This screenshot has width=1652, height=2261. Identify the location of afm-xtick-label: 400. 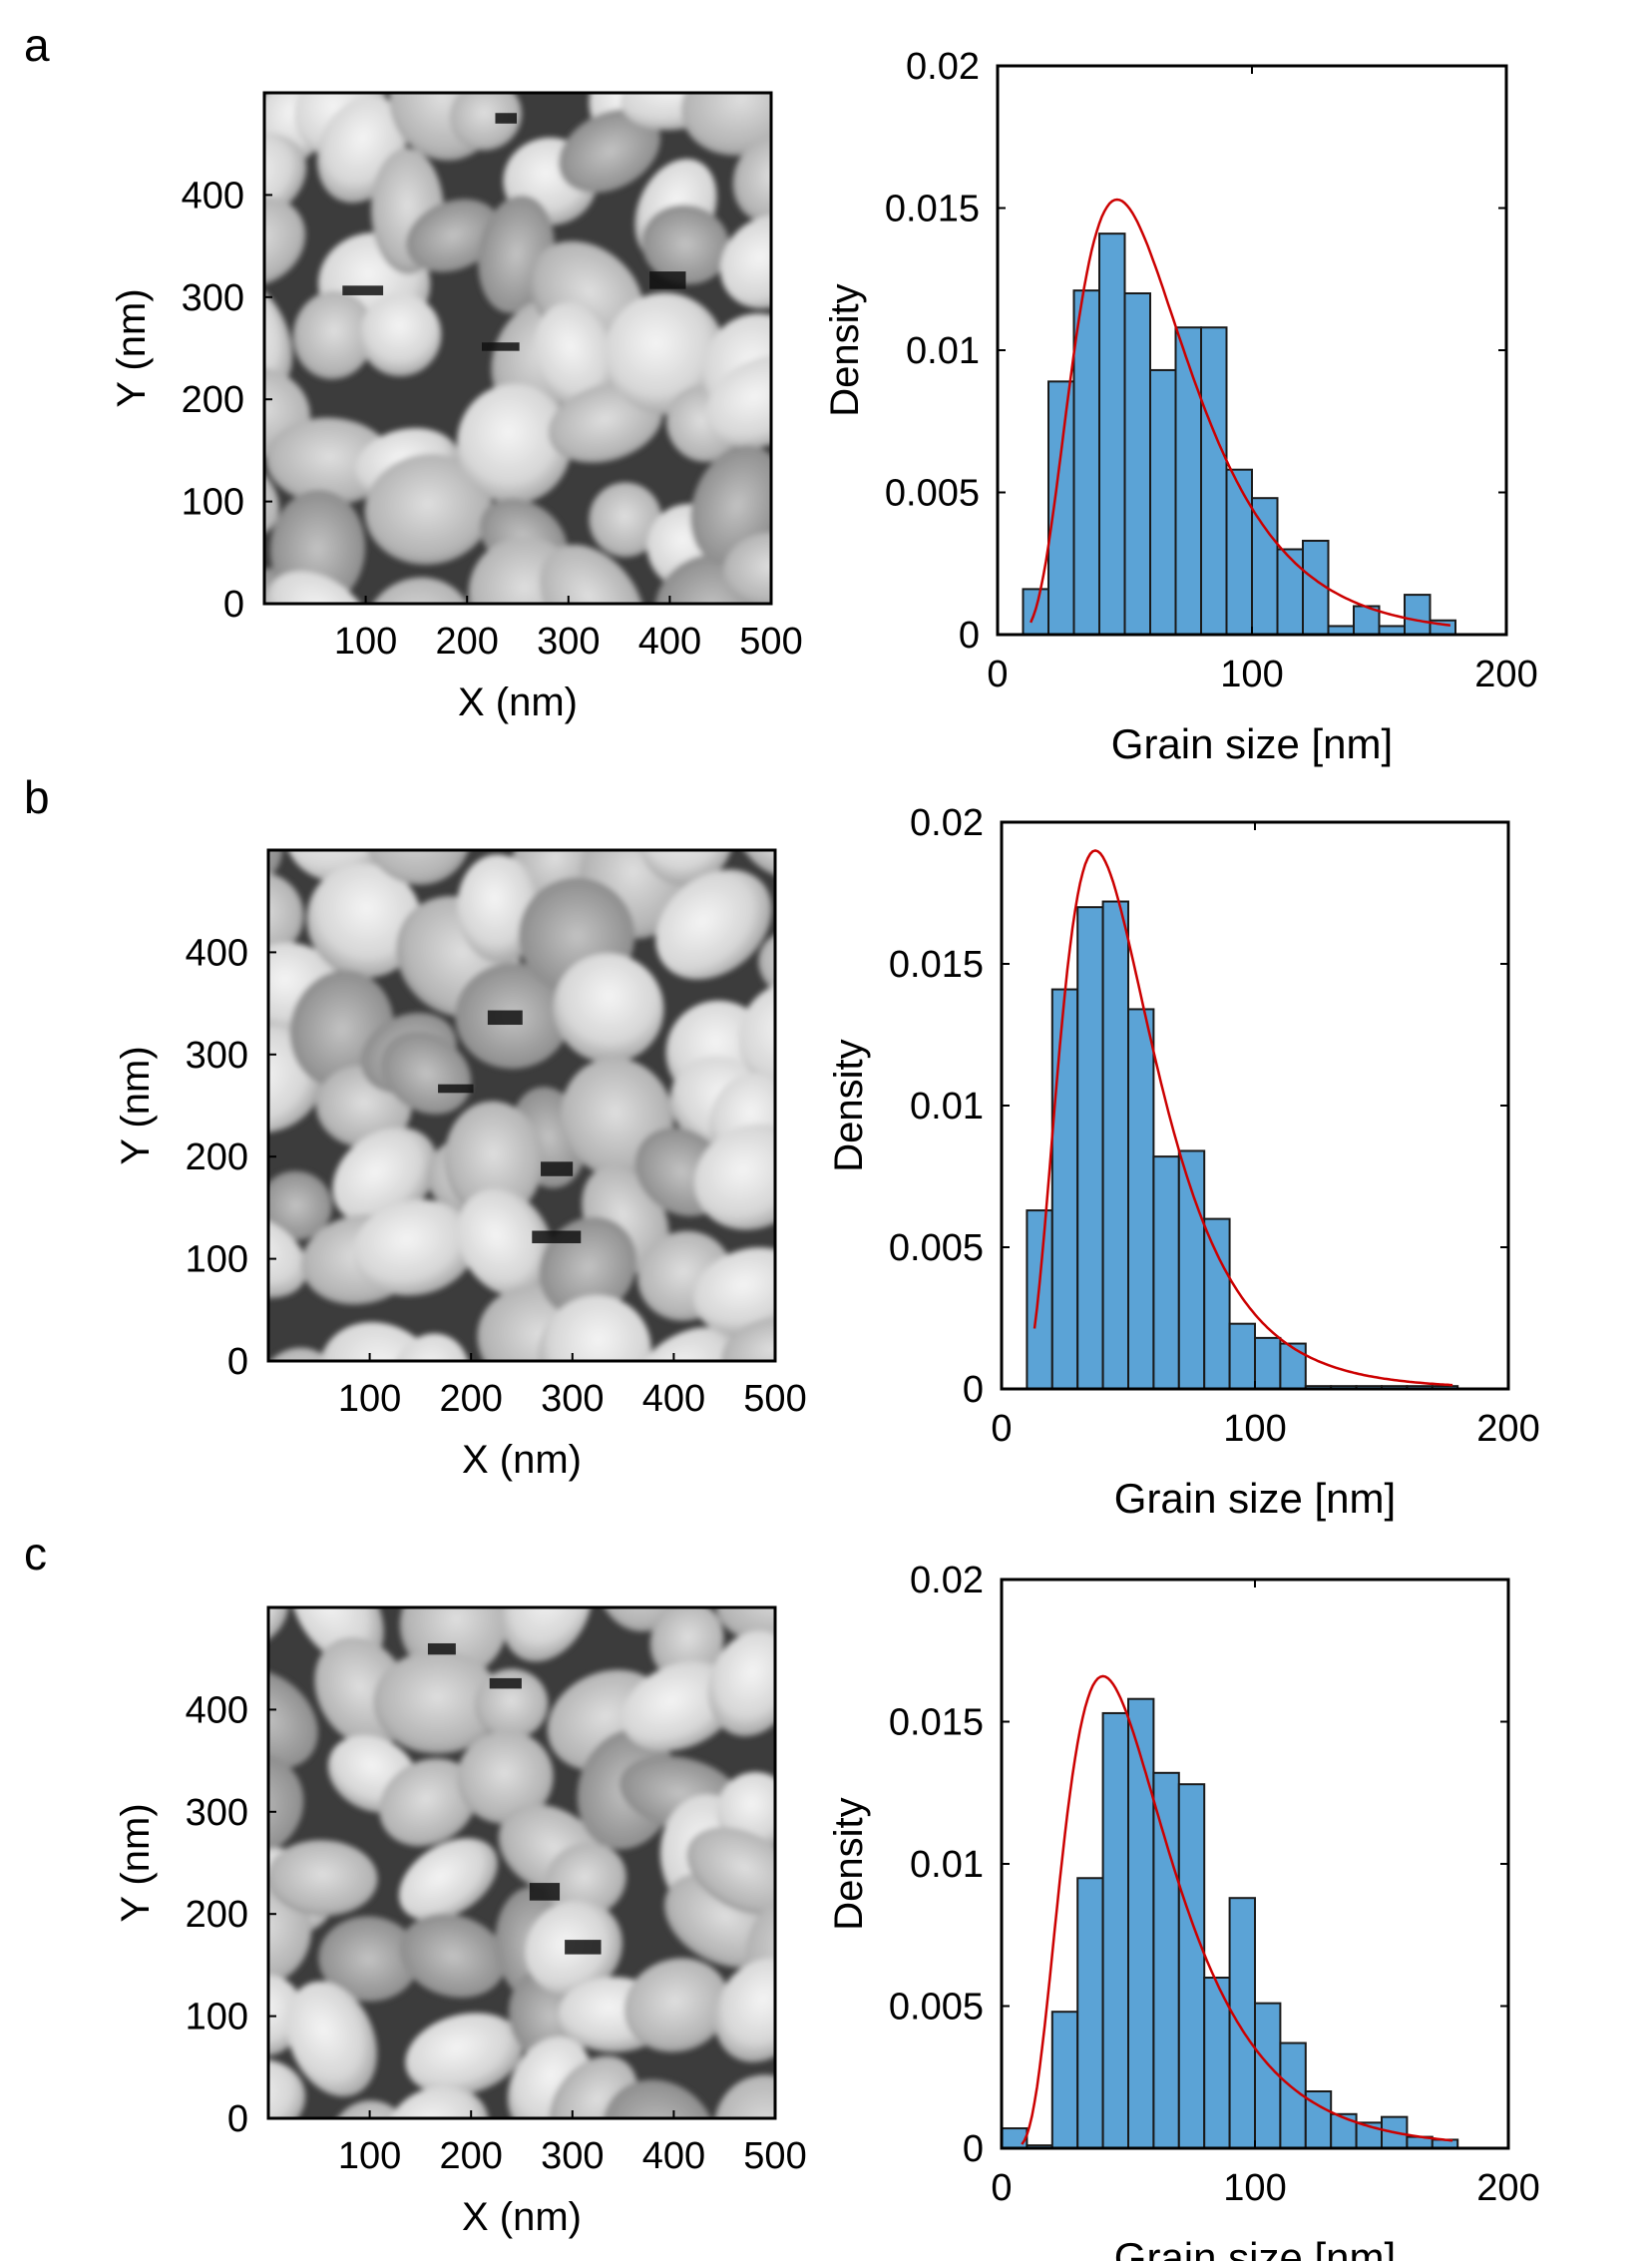
(673, 1399).